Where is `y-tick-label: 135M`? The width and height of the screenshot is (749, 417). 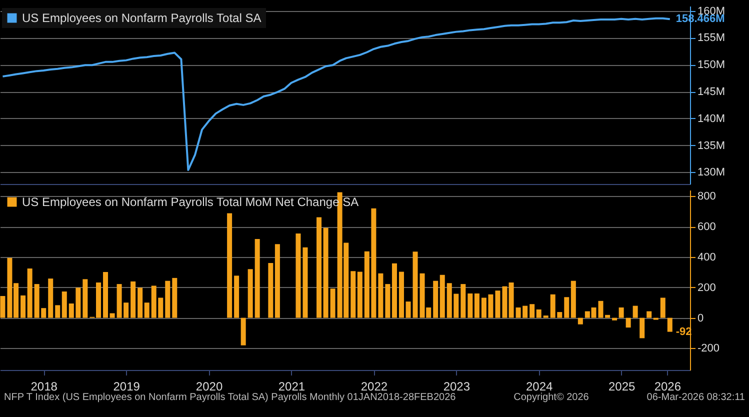
y-tick-label: 135M is located at coordinates (712, 146).